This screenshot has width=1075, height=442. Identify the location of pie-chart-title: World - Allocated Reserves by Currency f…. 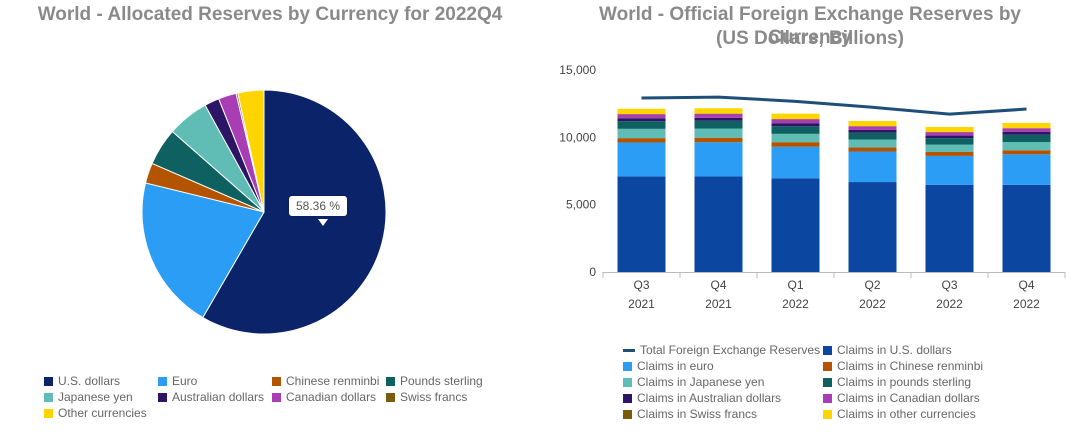
(270, 14).